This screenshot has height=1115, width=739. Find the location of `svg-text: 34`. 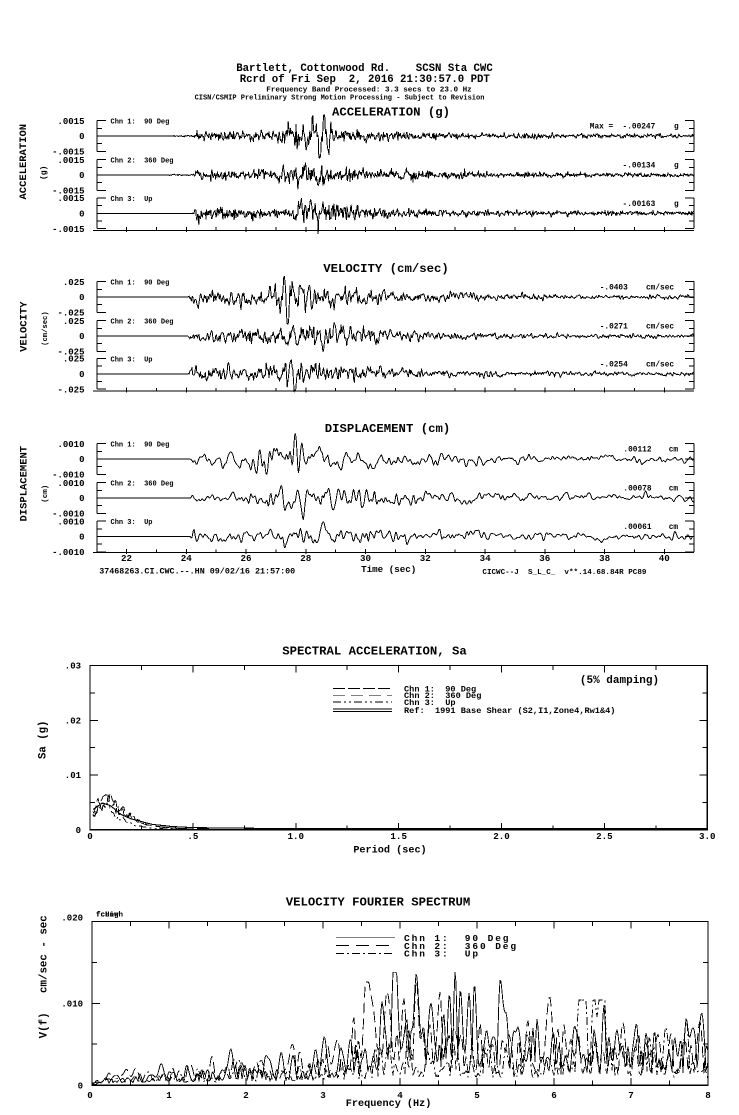

svg-text: 34 is located at coordinates (486, 558).